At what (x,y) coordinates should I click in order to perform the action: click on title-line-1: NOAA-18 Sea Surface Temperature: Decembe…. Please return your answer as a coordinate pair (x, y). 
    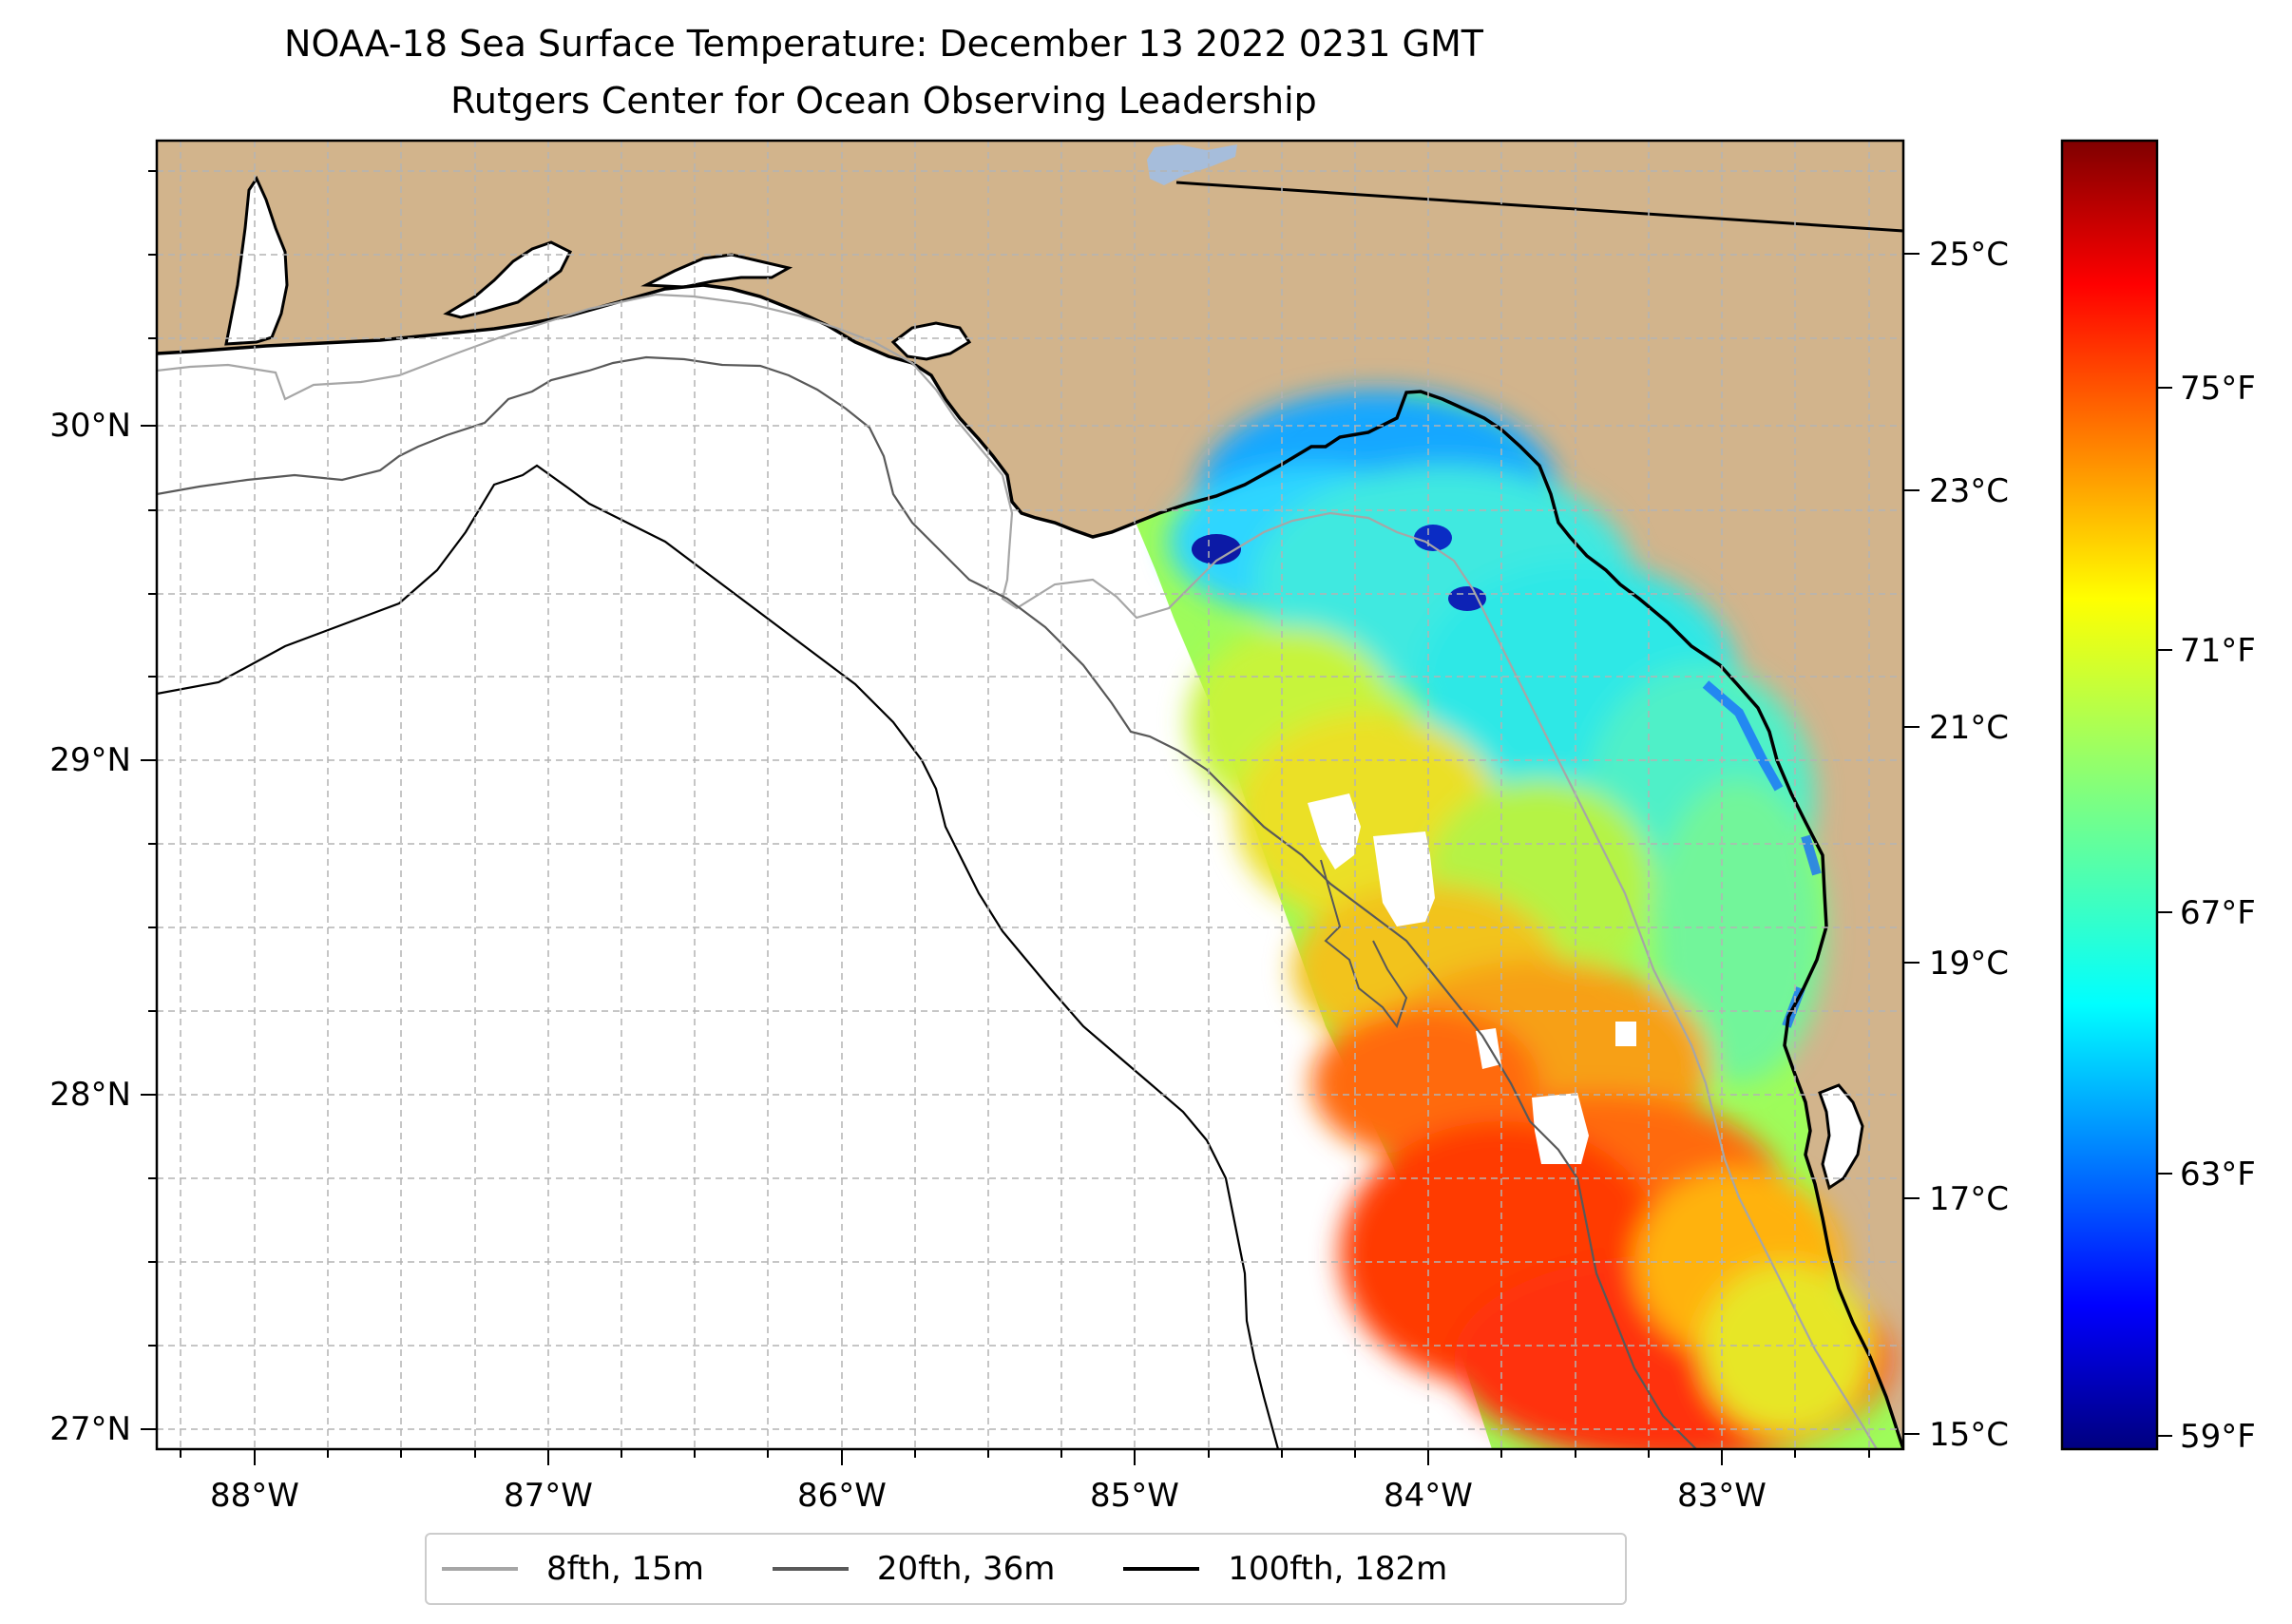
    Looking at the image, I should click on (883, 44).